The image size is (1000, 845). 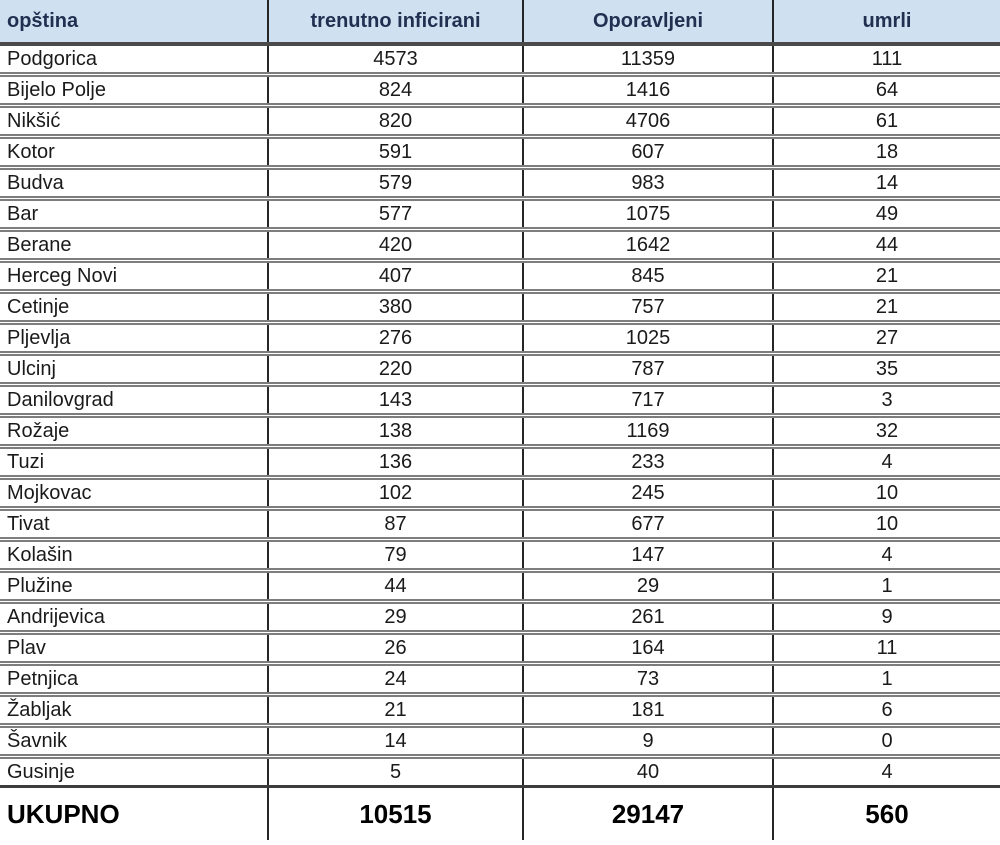 What do you see at coordinates (647, 184) in the screenshot?
I see `value-cell: 983` at bounding box center [647, 184].